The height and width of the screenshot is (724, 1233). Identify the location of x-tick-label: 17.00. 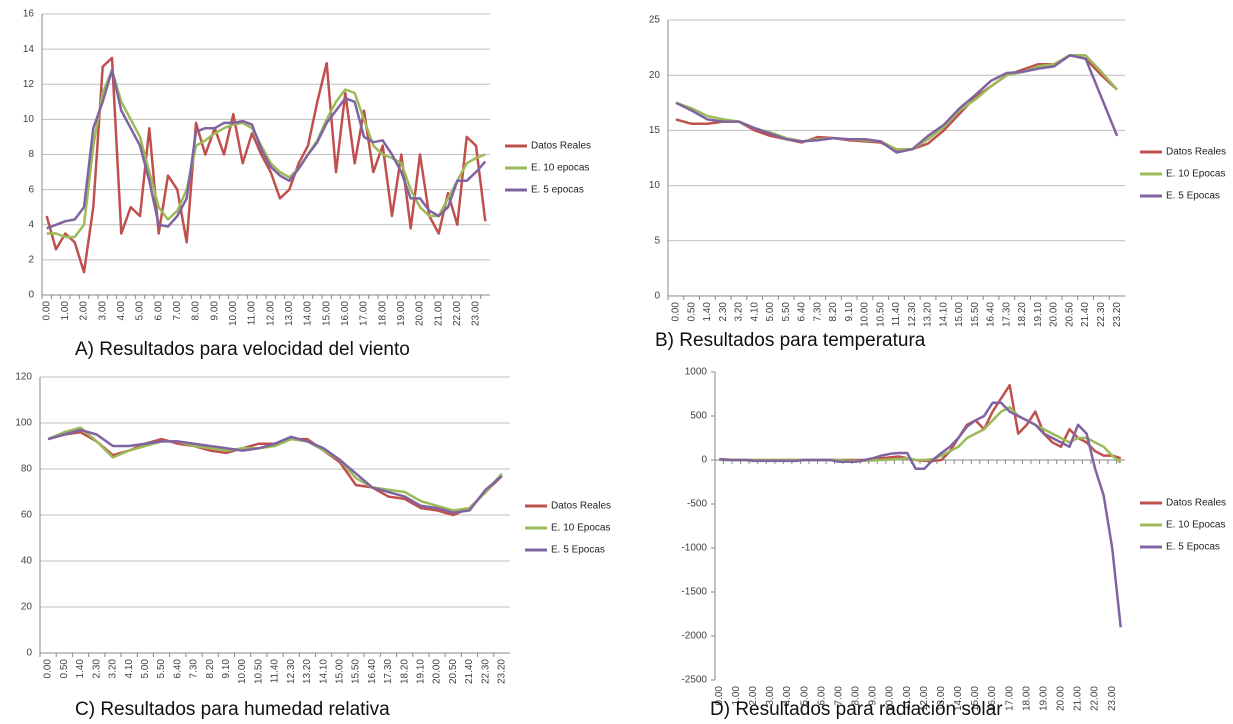
(1009, 698).